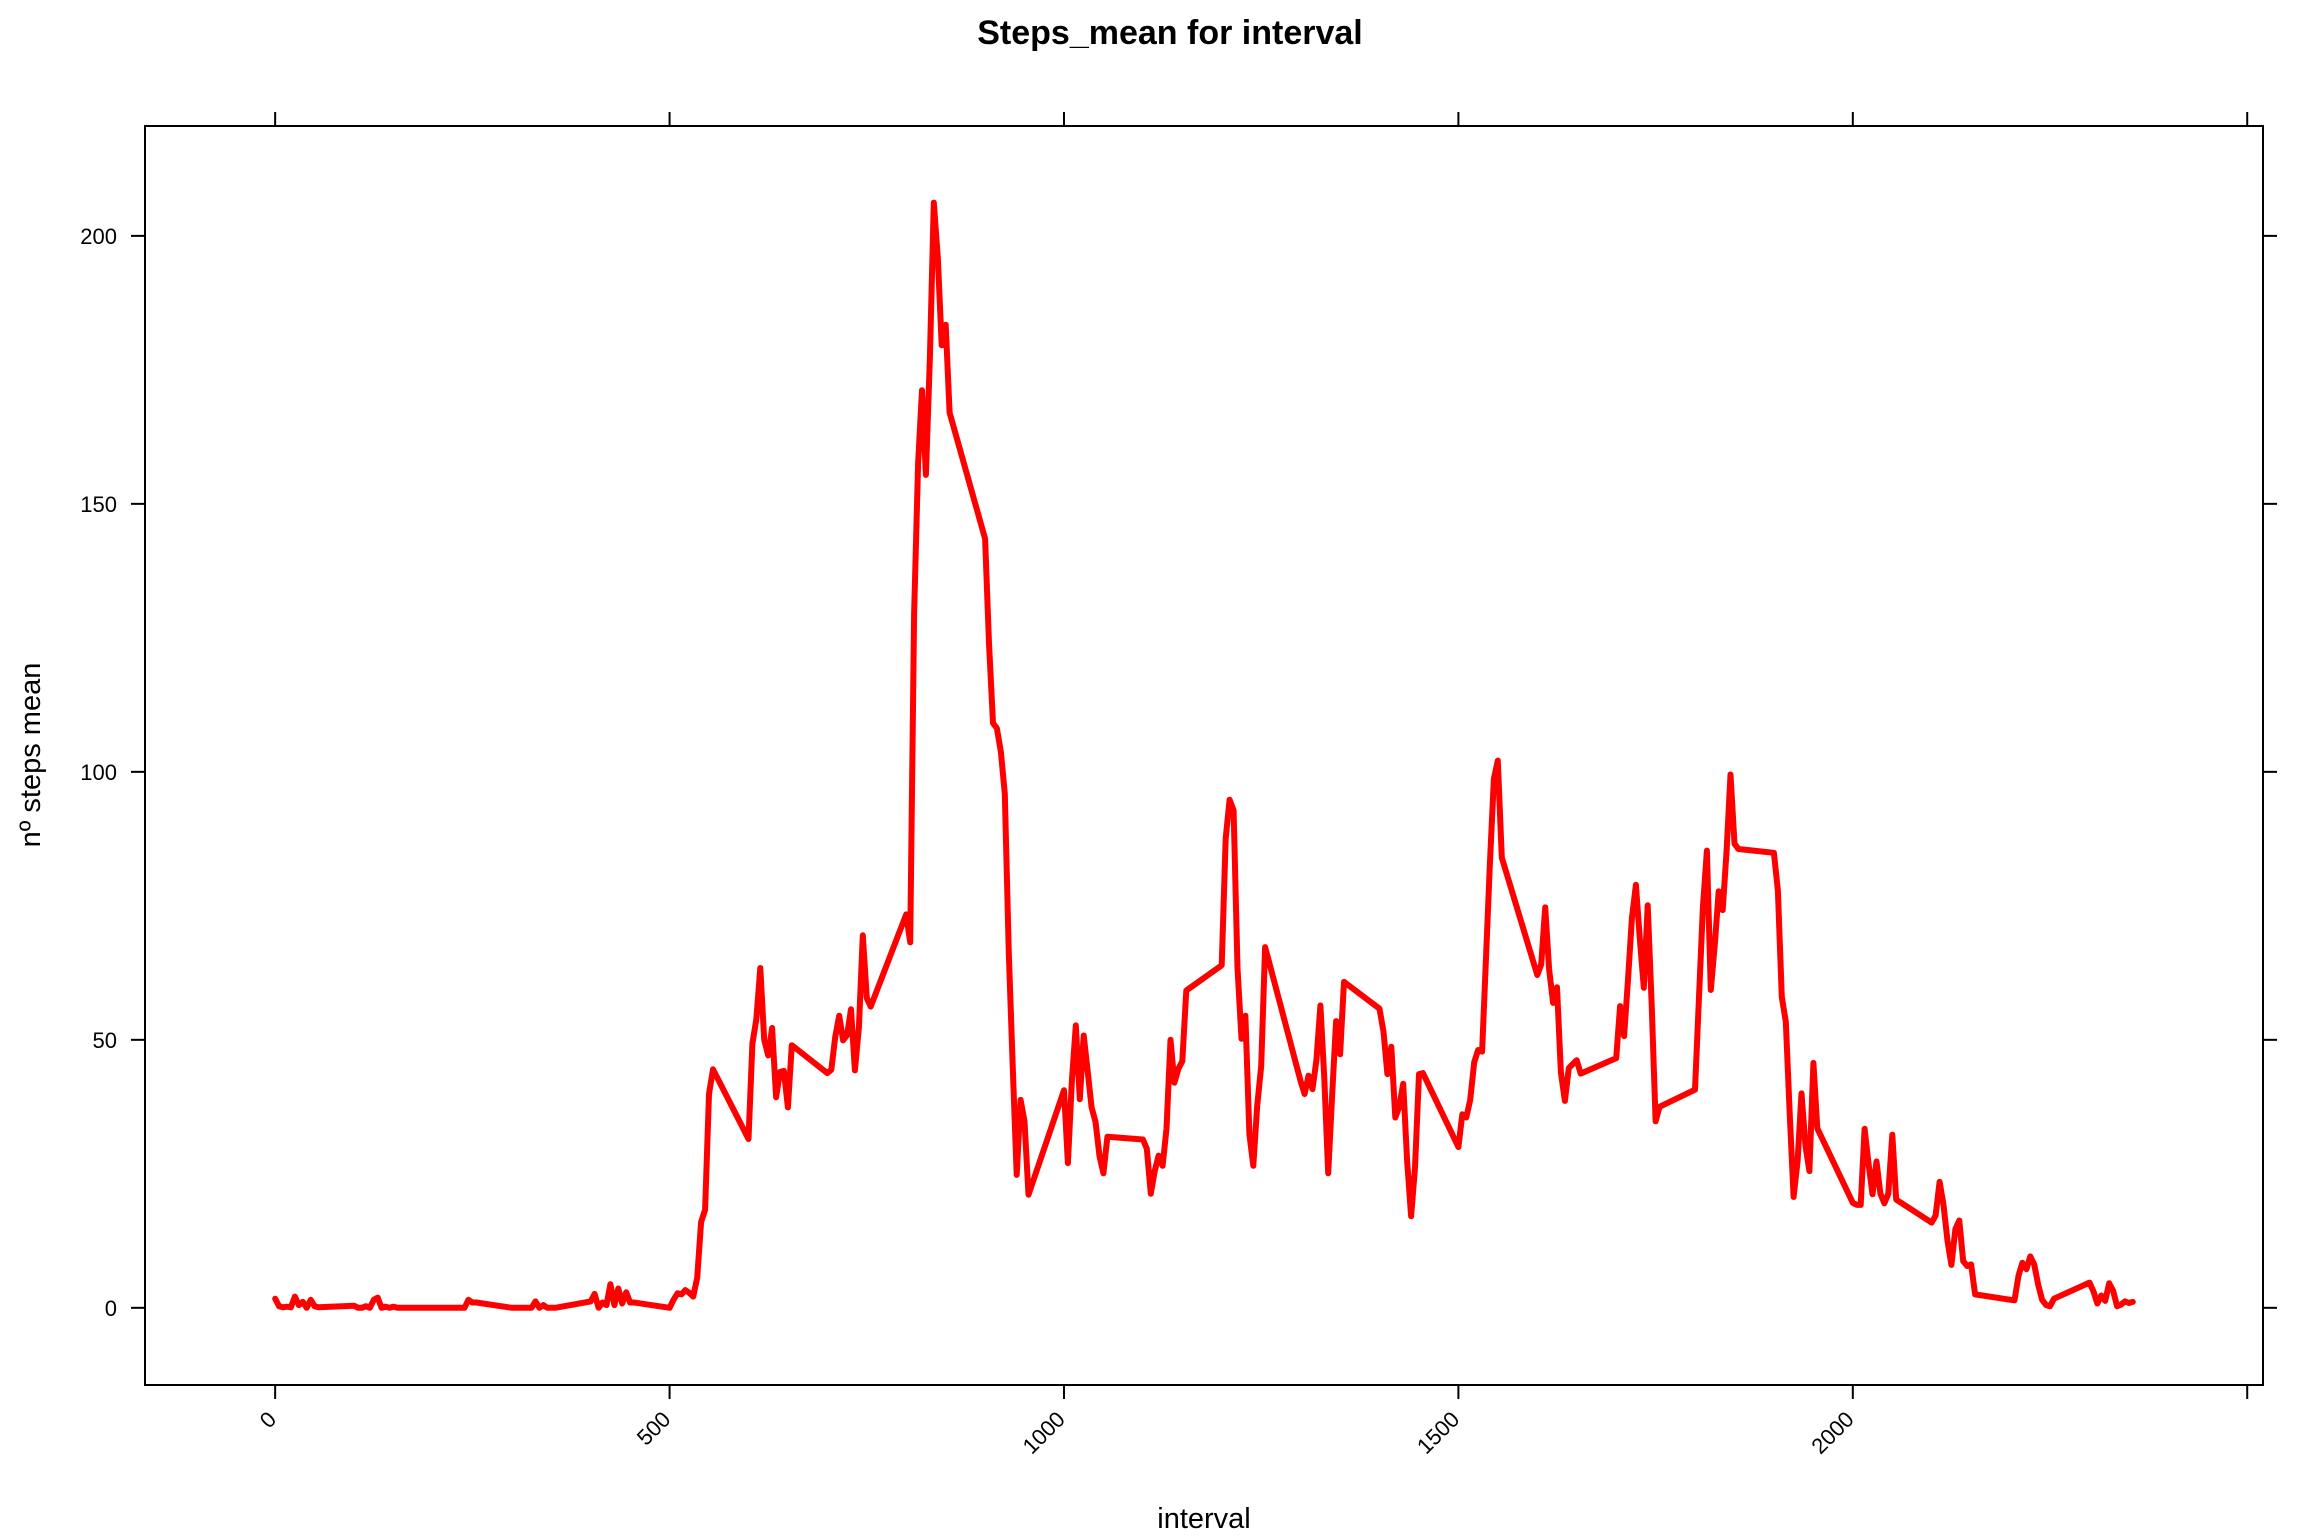  I want to click on y-tick-label: 100, so click(98, 772).